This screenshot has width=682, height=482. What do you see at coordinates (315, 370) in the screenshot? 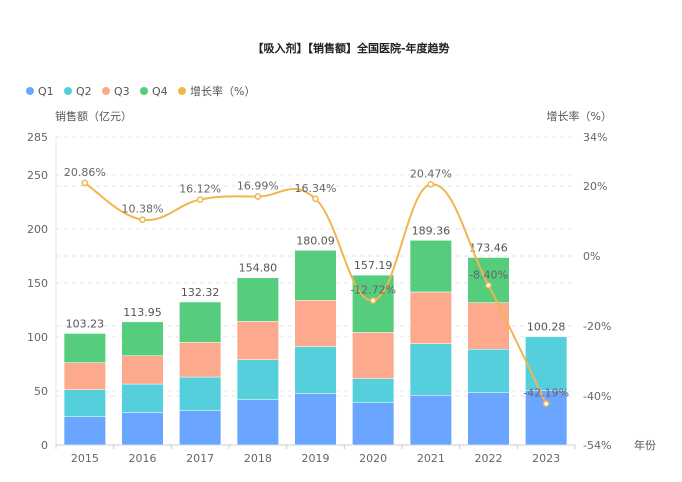
I see `bar-q2-2019` at bounding box center [315, 370].